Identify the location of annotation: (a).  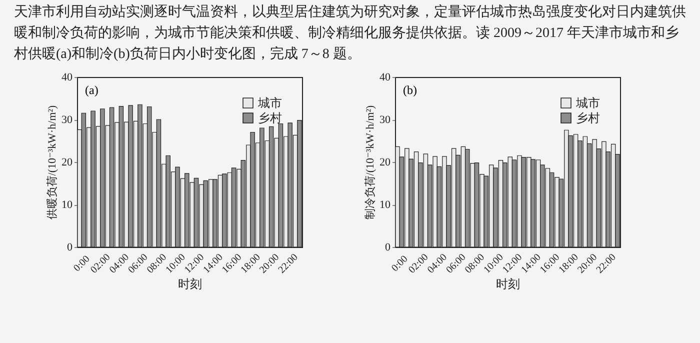
(91, 90).